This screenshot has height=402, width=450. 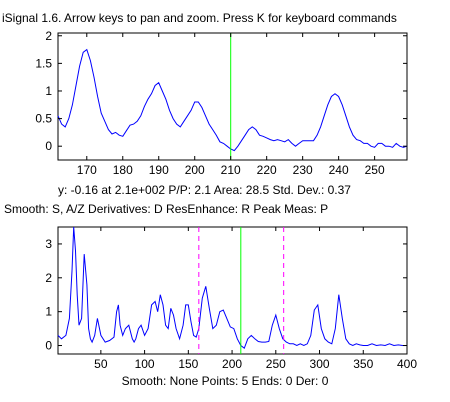 What do you see at coordinates (43, 119) in the screenshot?
I see `y-tick-label: 0.5` at bounding box center [43, 119].